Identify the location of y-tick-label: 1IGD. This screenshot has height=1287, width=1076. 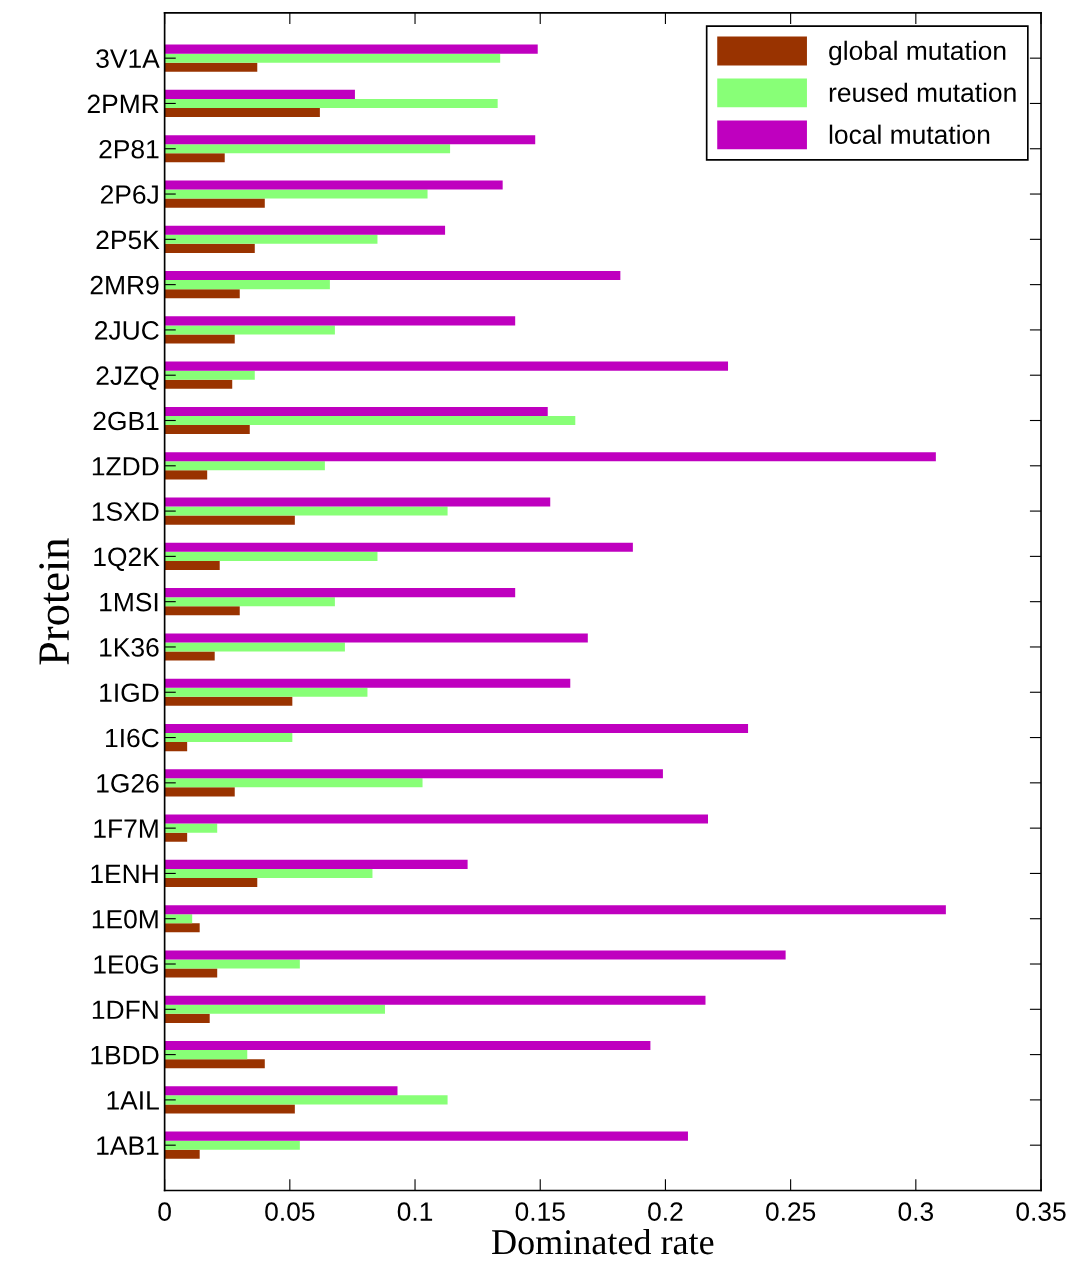
(129, 693).